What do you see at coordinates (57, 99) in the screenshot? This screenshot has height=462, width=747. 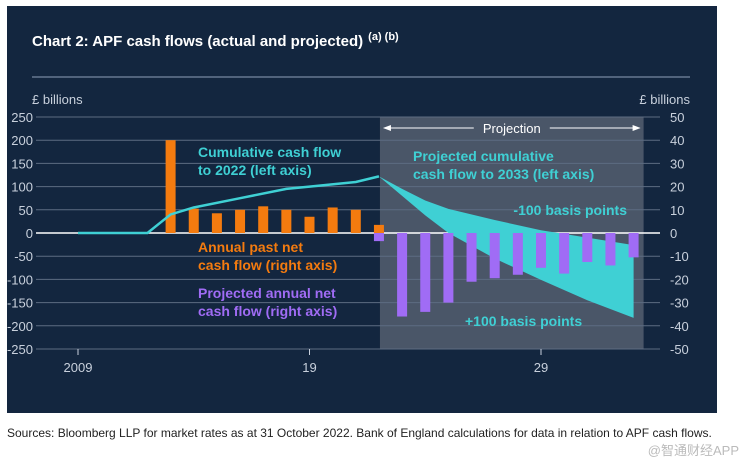 I see `left-axis-label: £ billions` at bounding box center [57, 99].